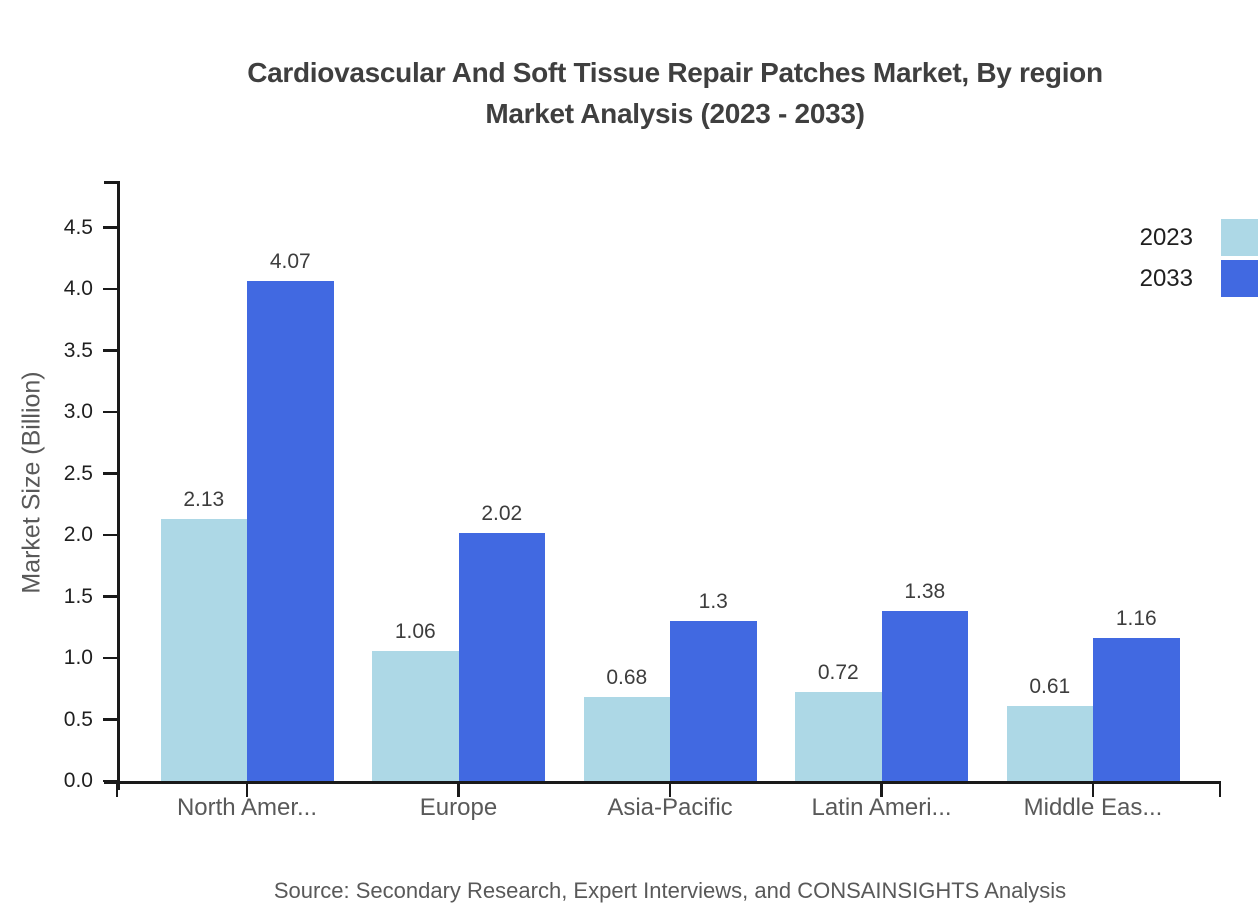 The image size is (1260, 920). I want to click on legend-row-2023: 2023, so click(1199, 237).